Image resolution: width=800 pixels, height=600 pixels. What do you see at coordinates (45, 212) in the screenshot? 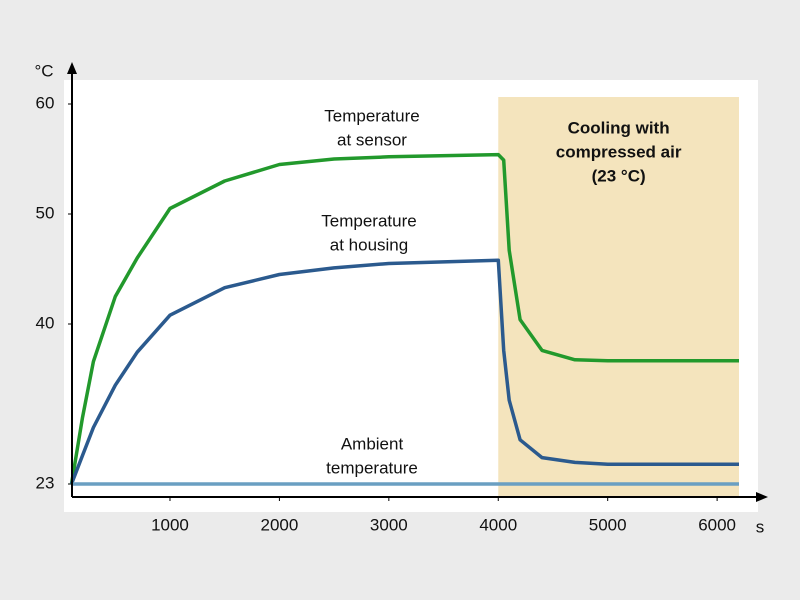
I see `y-tick-label: 50` at bounding box center [45, 212].